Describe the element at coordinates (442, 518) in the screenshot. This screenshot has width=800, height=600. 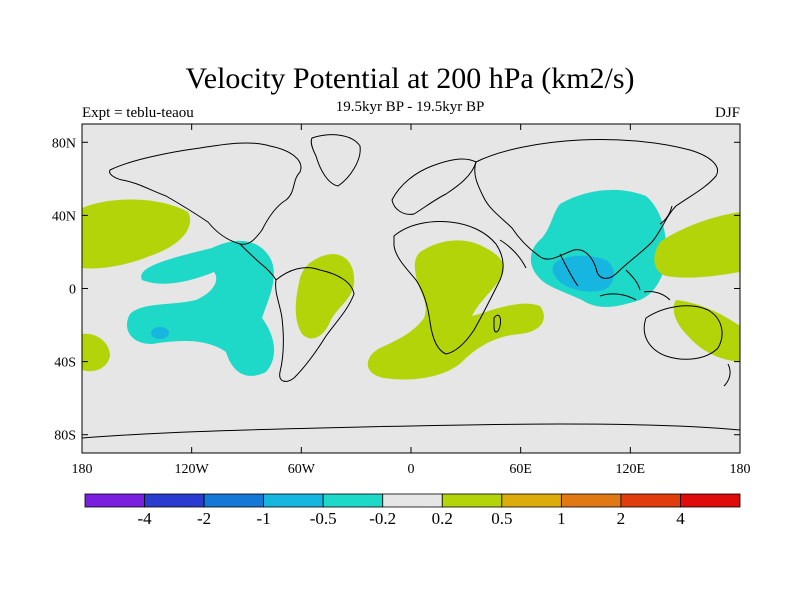
I see `colorbar-label: 0.2` at that location.